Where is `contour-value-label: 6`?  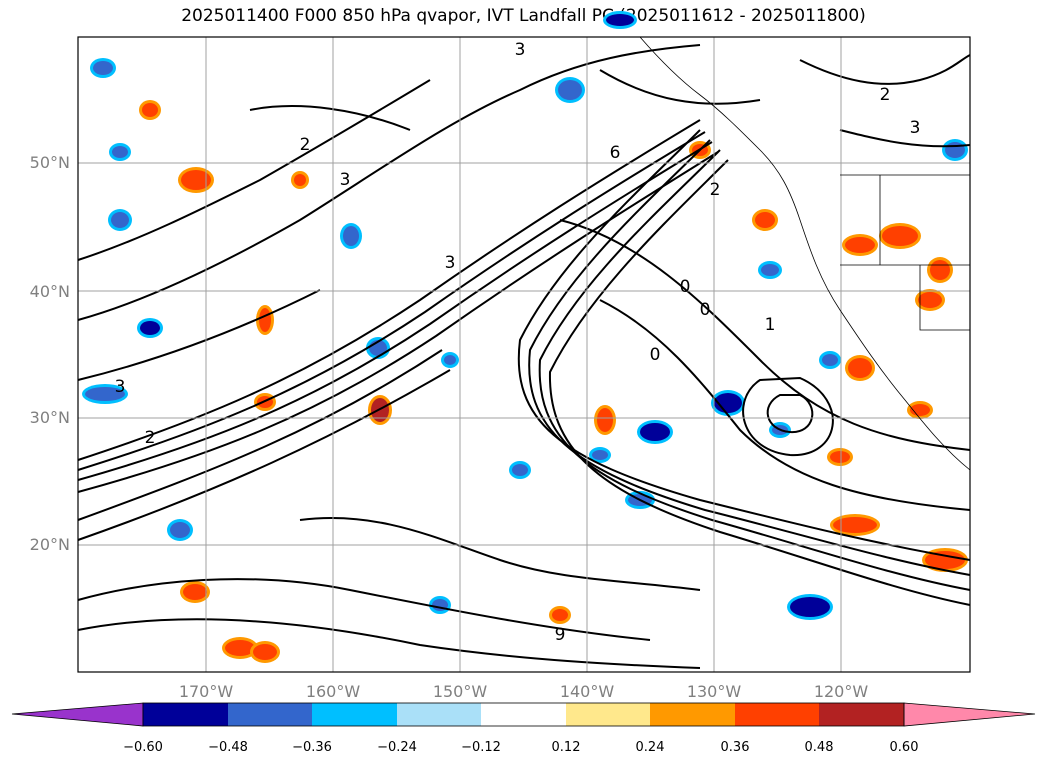
contour-value-label: 6 is located at coordinates (615, 153).